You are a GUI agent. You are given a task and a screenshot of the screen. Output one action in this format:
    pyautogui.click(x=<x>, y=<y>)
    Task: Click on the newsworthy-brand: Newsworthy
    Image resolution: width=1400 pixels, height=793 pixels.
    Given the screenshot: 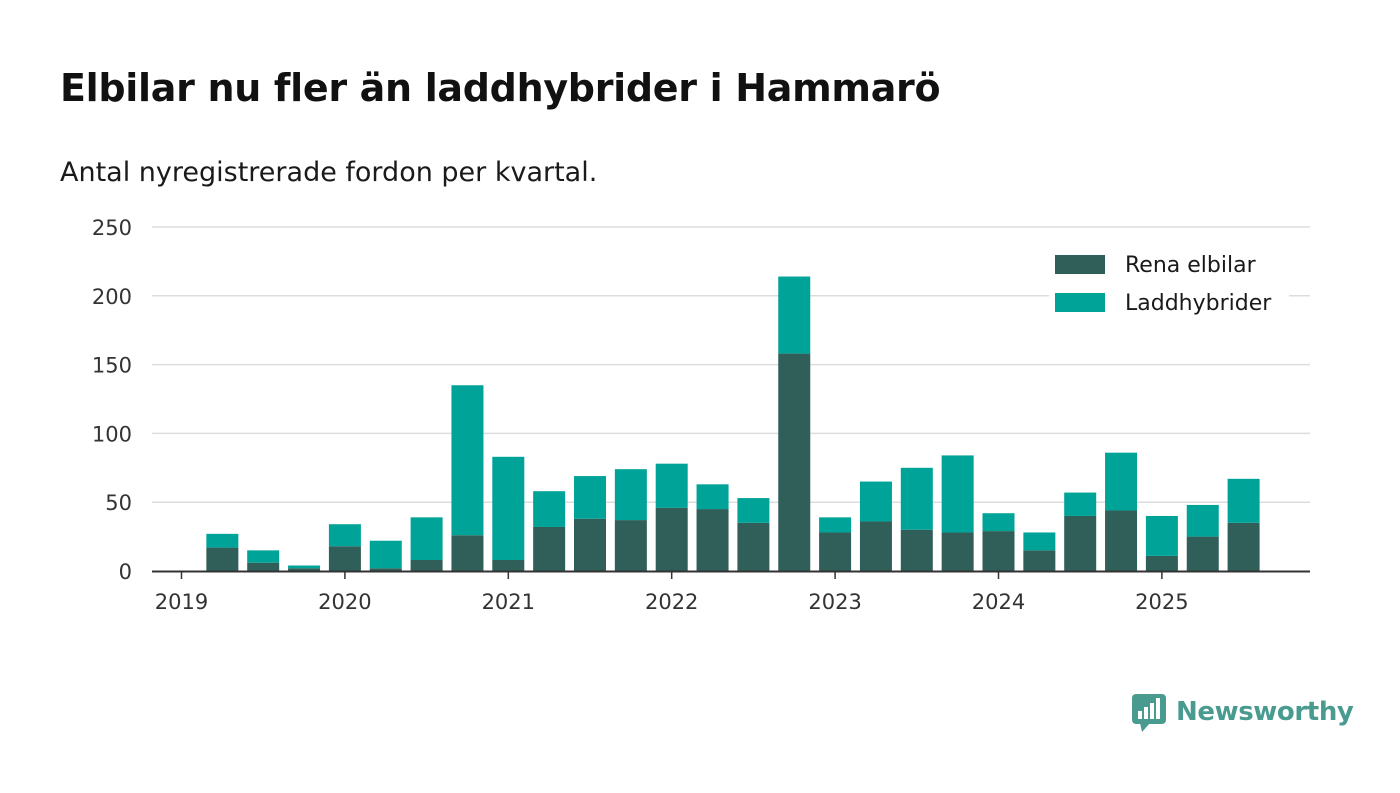 What is the action you would take?
    pyautogui.click(x=1243, y=712)
    